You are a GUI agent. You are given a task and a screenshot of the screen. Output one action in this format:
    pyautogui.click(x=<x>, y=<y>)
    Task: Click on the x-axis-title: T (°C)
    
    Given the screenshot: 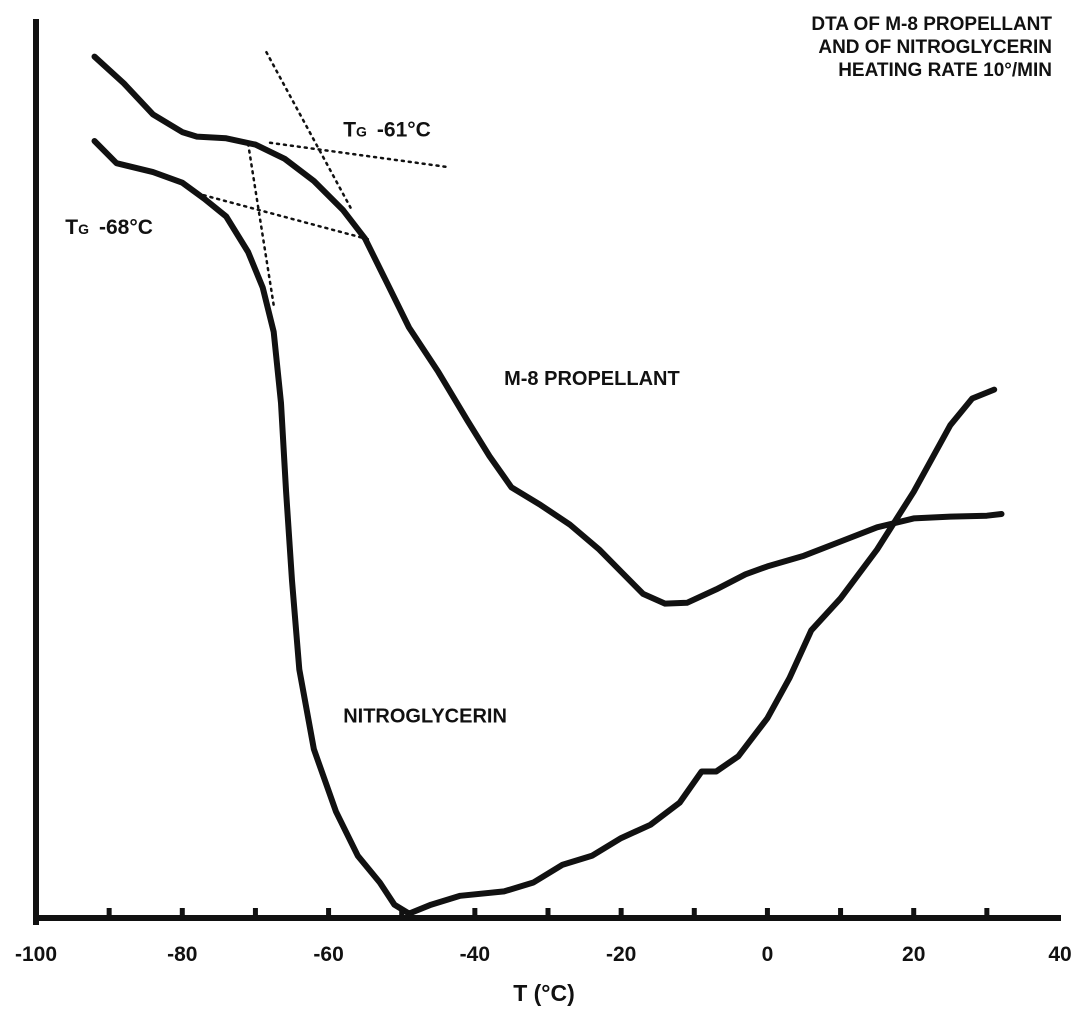 What is the action you would take?
    pyautogui.click(x=544, y=993)
    